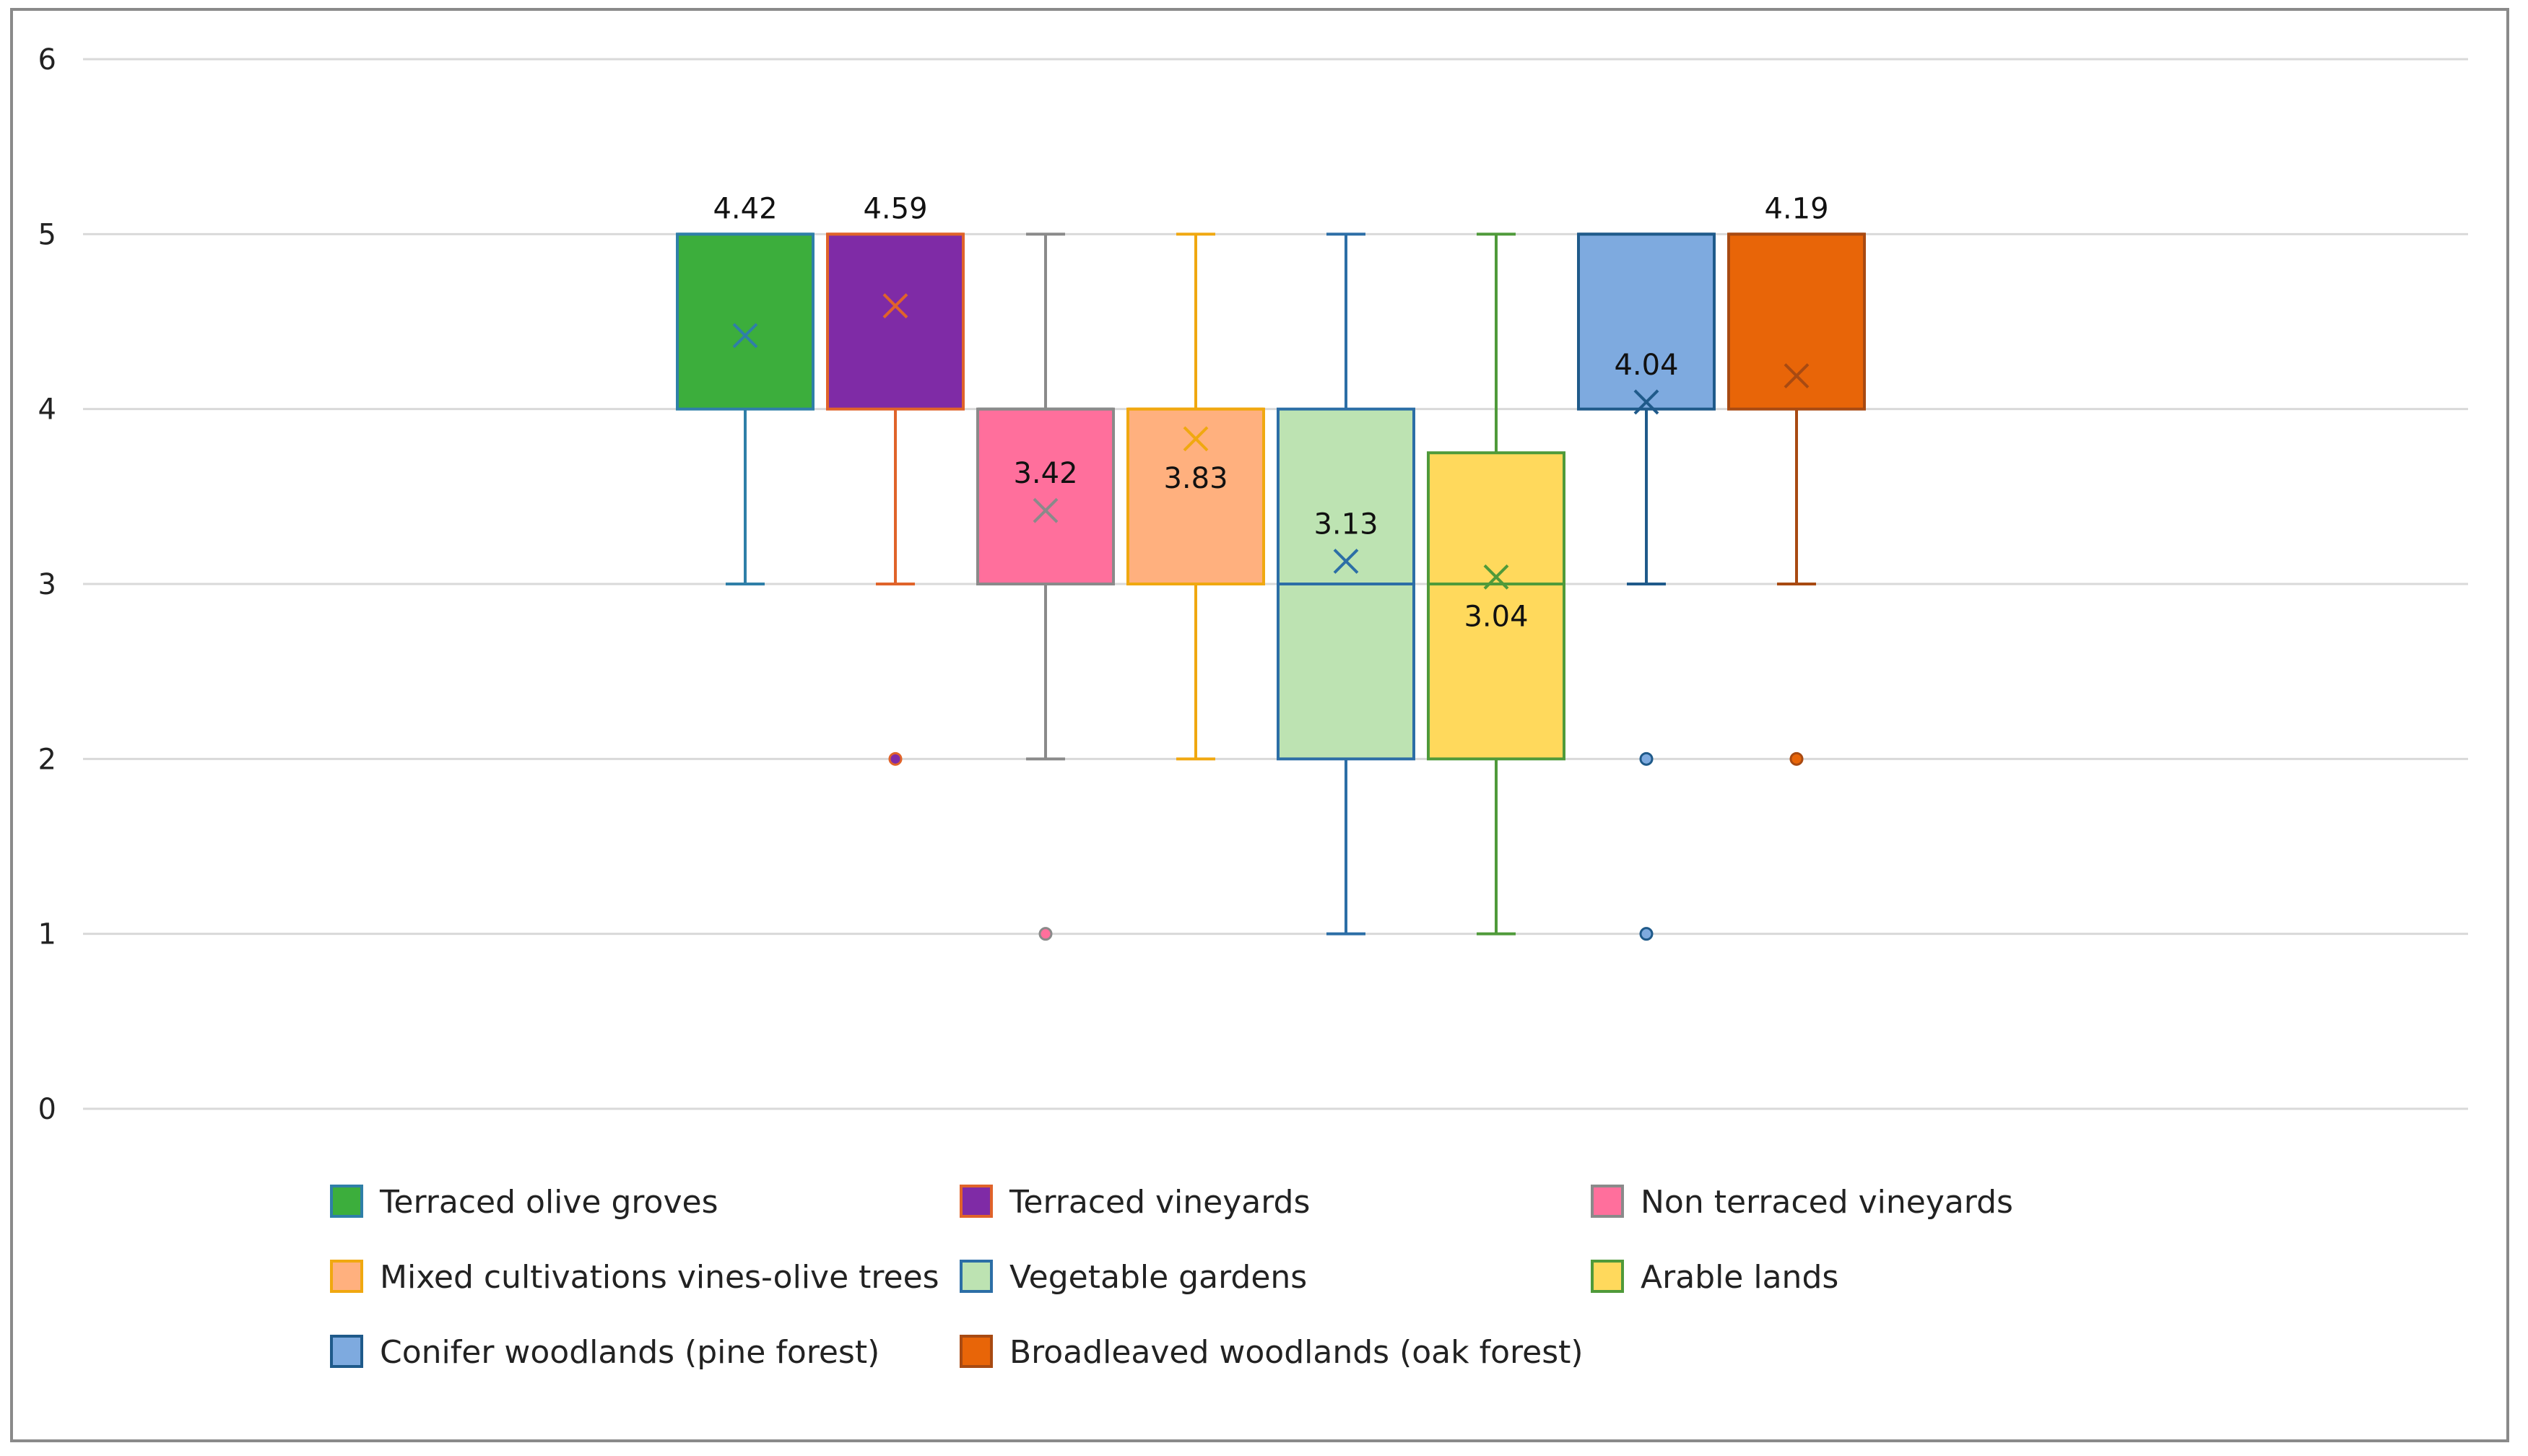 The image size is (2528, 1456). I want to click on legend-label: Vegetable gardens, so click(1158, 1277).